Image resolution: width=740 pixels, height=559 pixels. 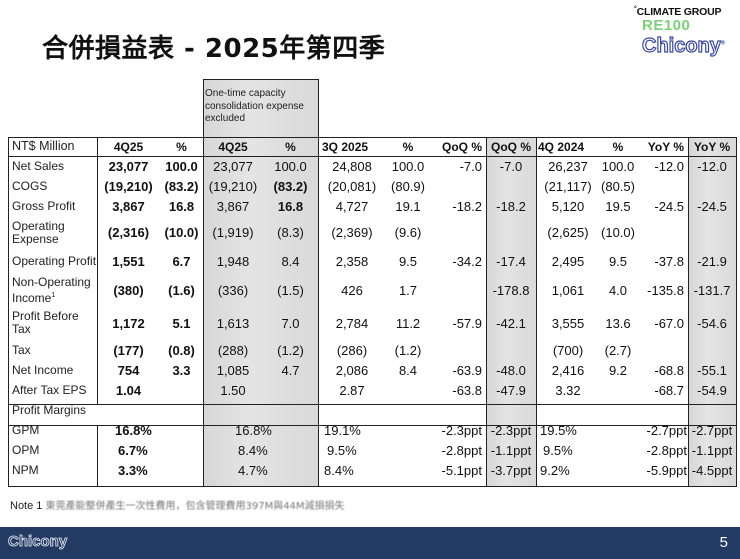 I want to click on column-header: YoY %, so click(x=712, y=146).